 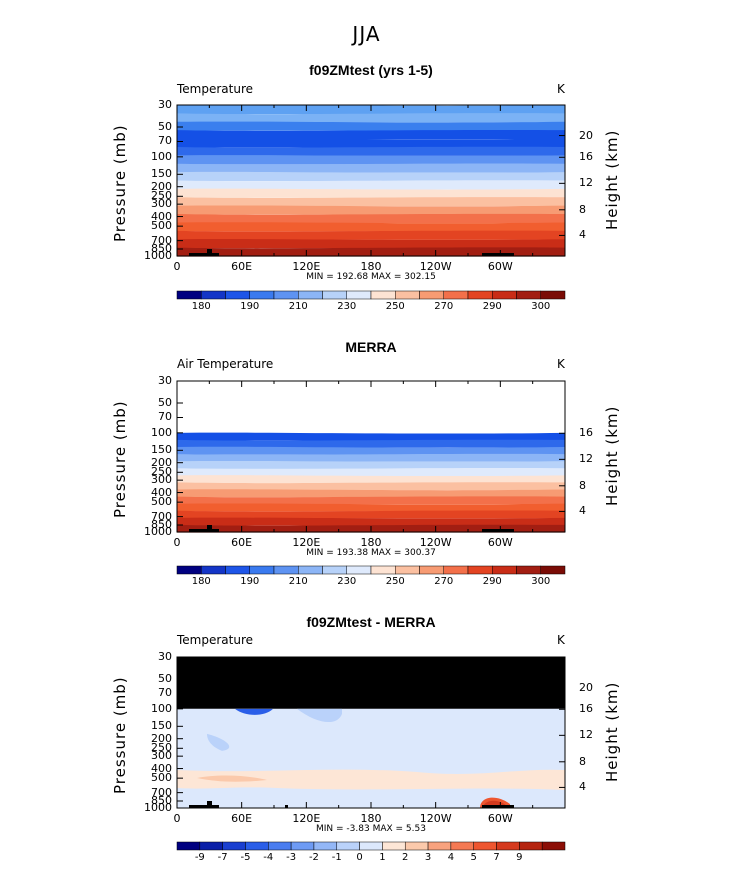 I want to click on colorbar-label: -4, so click(x=268, y=857).